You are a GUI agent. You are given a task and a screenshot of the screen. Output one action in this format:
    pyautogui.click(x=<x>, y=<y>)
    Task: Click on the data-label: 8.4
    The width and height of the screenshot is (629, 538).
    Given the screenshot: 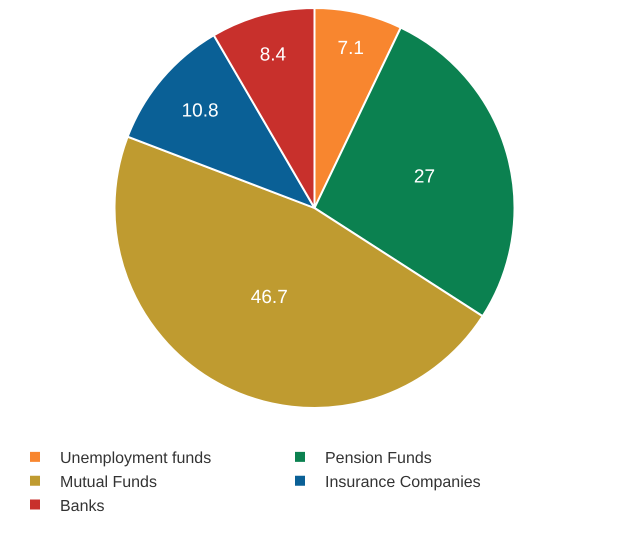 What is the action you would take?
    pyautogui.click(x=273, y=55)
    